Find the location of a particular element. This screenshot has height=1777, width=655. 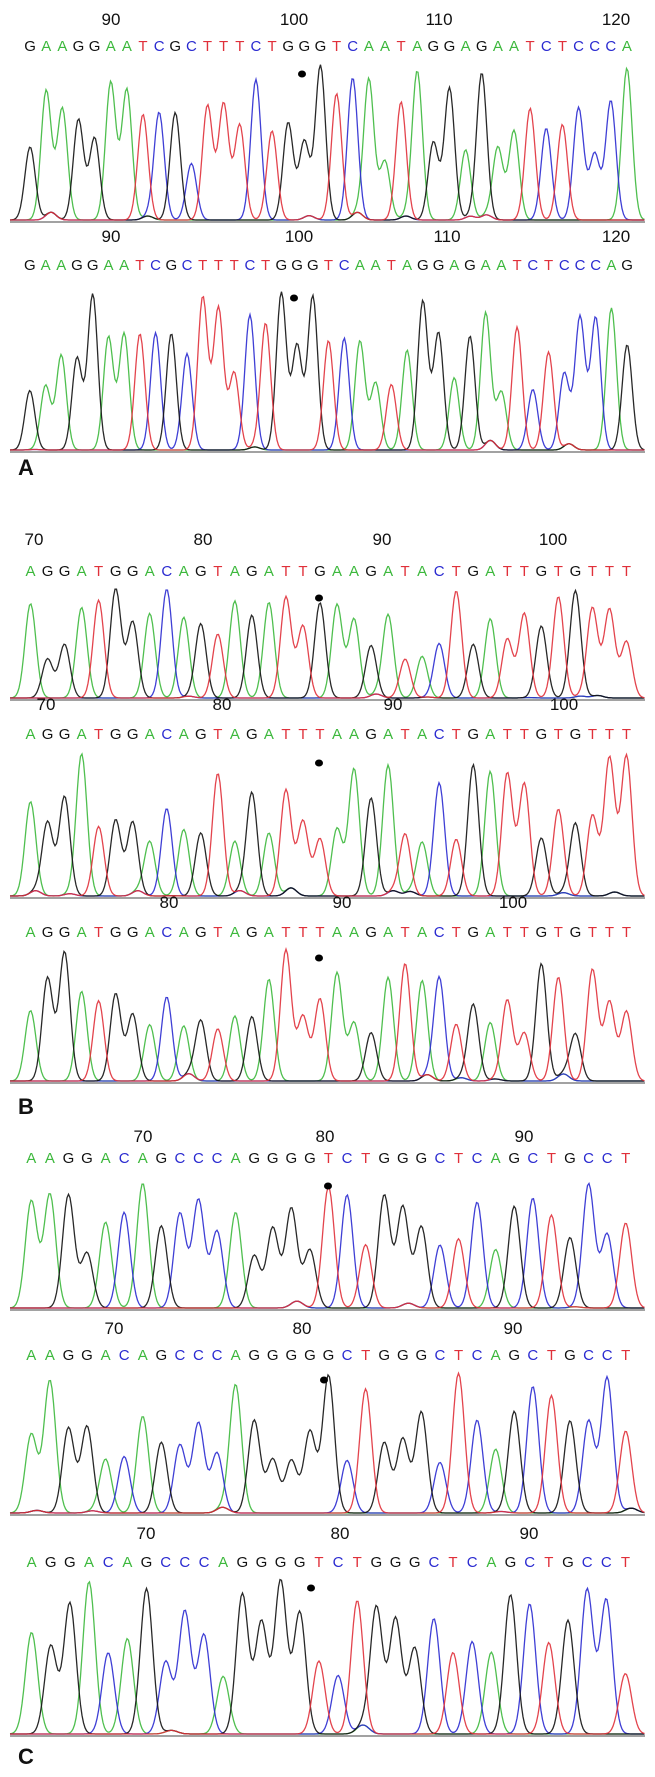

base-position: 120 is located at coordinates (616, 19).